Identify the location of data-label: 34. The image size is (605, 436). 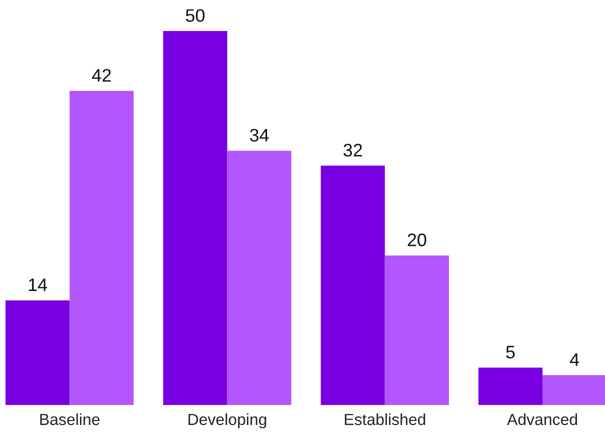
(259, 135).